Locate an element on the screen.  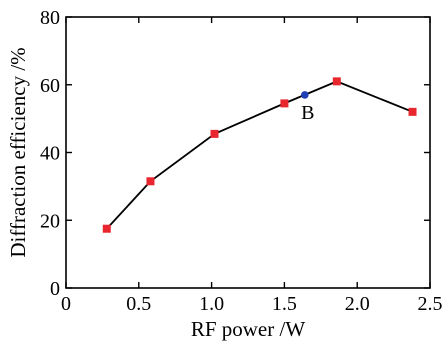
x-tick-label: 2.5 is located at coordinates (430, 304).